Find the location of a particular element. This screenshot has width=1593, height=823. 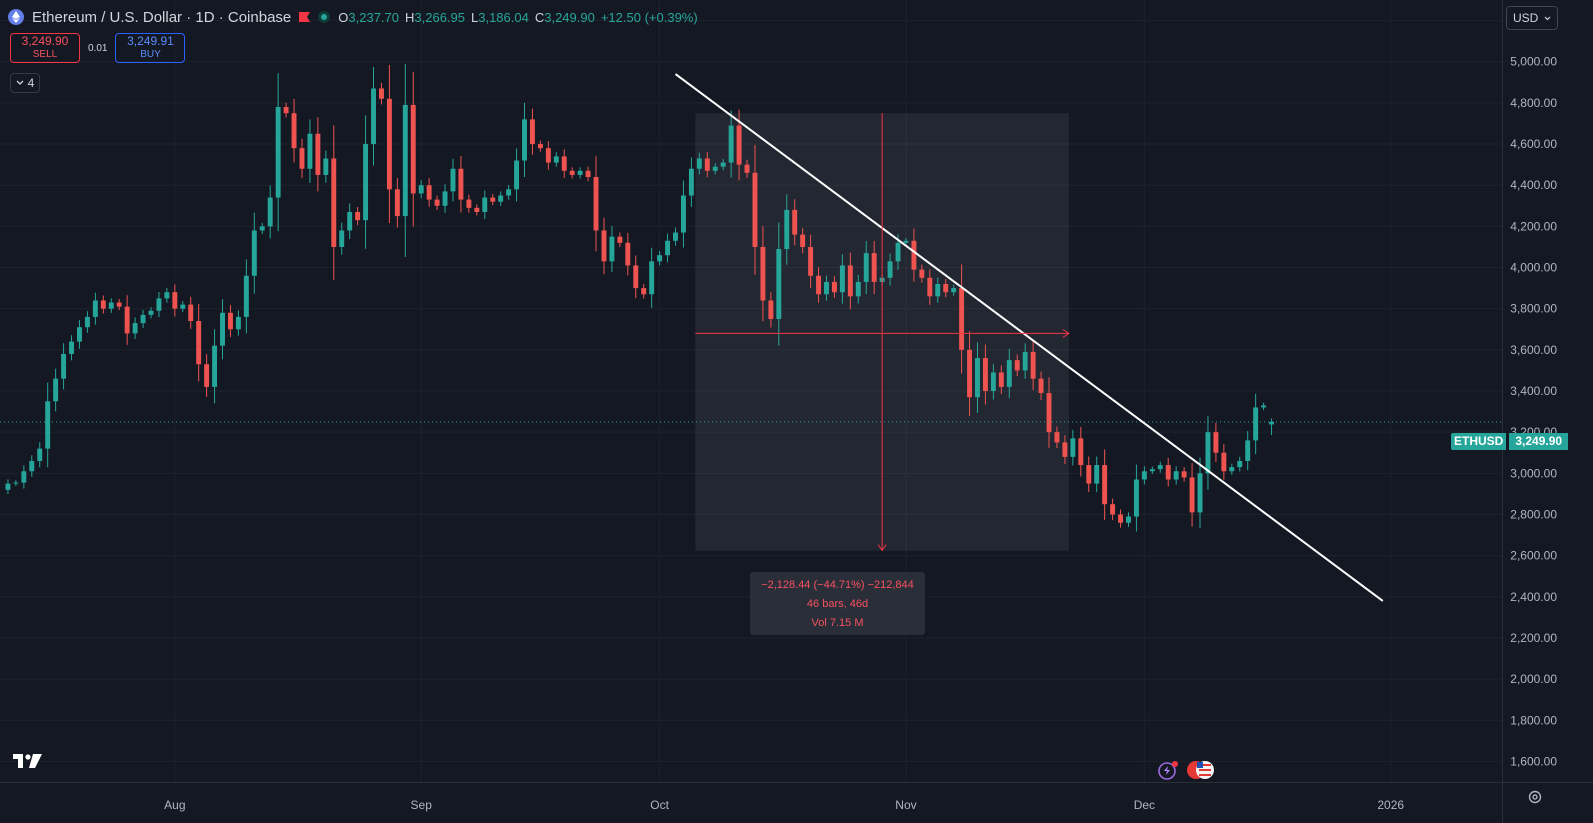

currency-value: USD is located at coordinates (1526, 18).